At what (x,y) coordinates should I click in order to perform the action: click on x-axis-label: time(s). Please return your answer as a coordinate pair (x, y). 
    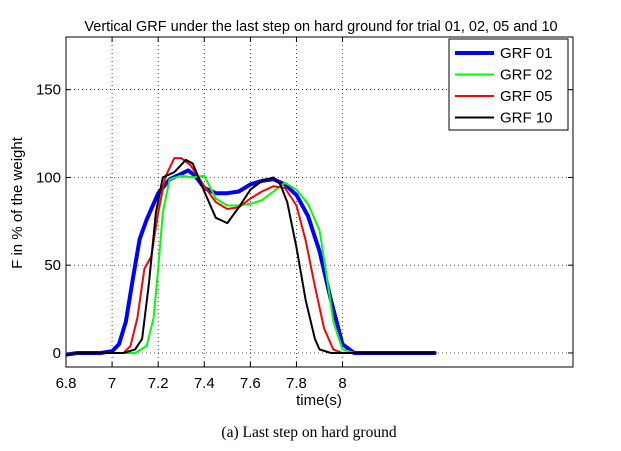
    Looking at the image, I should click on (319, 400).